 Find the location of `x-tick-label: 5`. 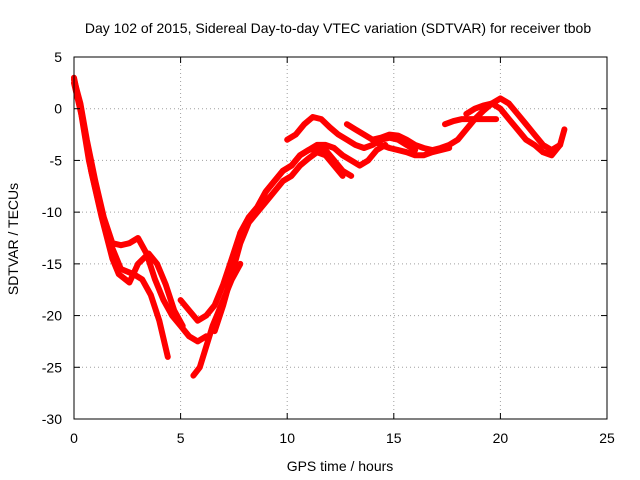

x-tick-label: 5 is located at coordinates (181, 438).